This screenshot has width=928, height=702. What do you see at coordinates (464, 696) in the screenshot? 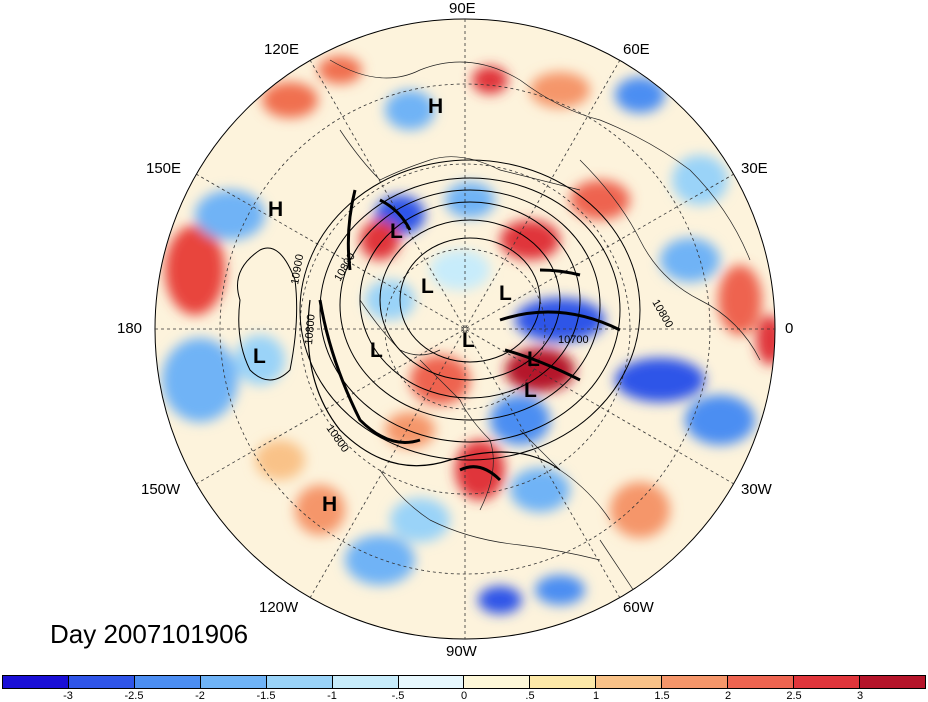
I see `colorbar-tick-label: 0` at bounding box center [464, 696].